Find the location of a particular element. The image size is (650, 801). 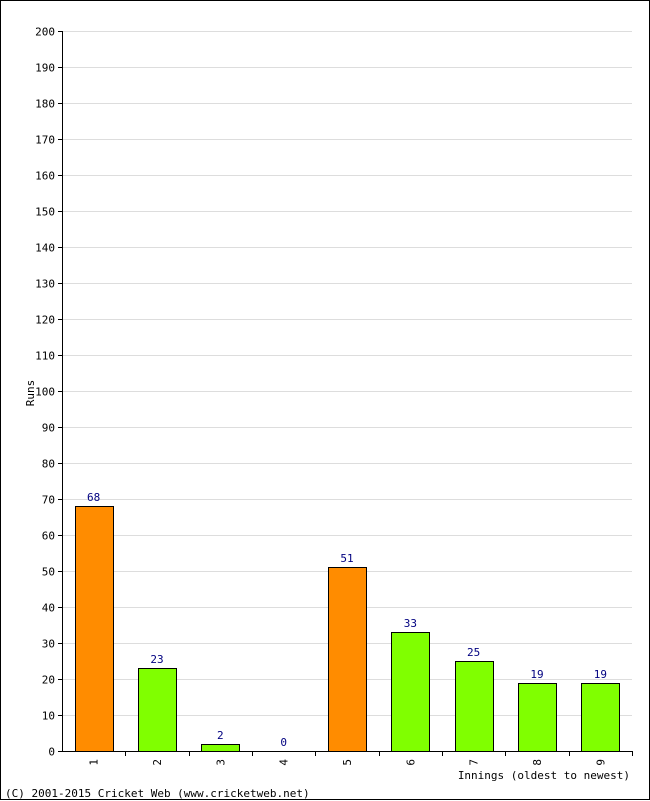

y-tick-label: 10 is located at coordinates (48, 716).